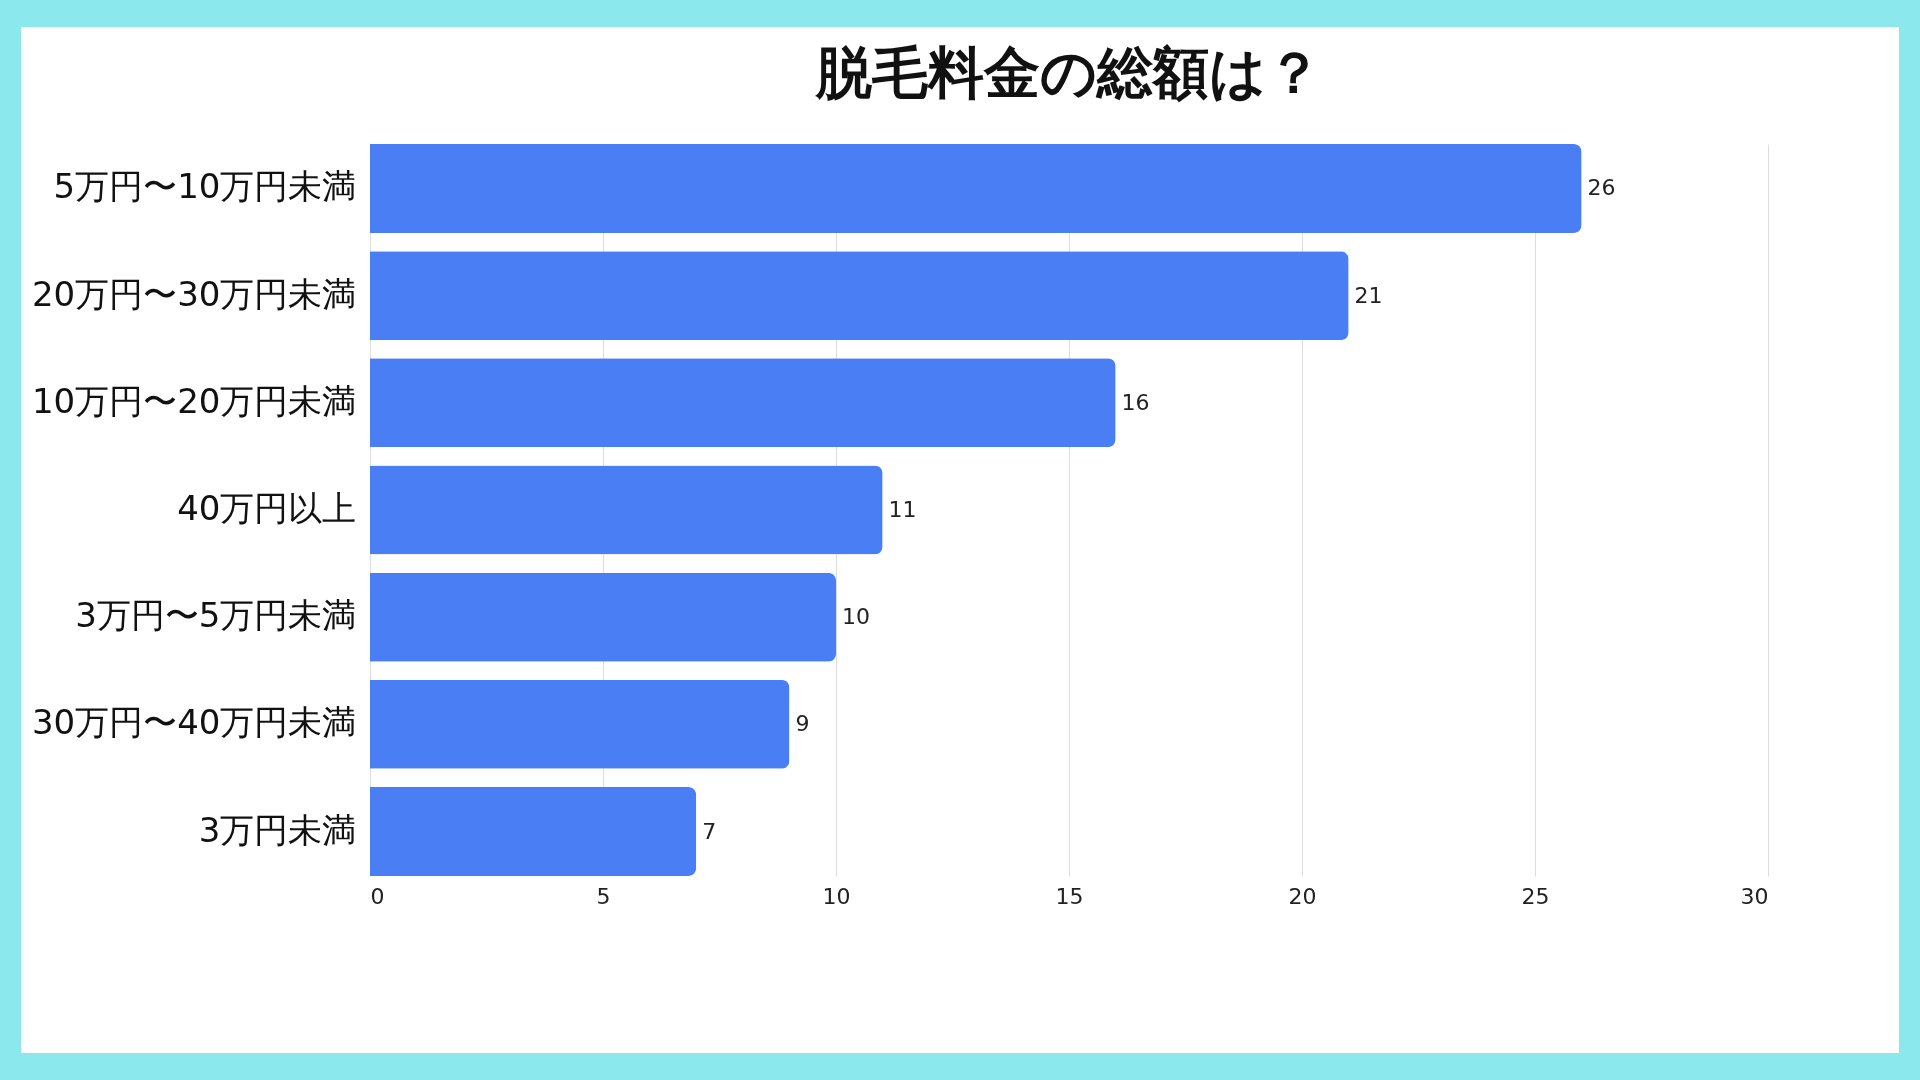 This screenshot has width=1920, height=1080. What do you see at coordinates (603, 896) in the screenshot?
I see `x-tick-label: 5` at bounding box center [603, 896].